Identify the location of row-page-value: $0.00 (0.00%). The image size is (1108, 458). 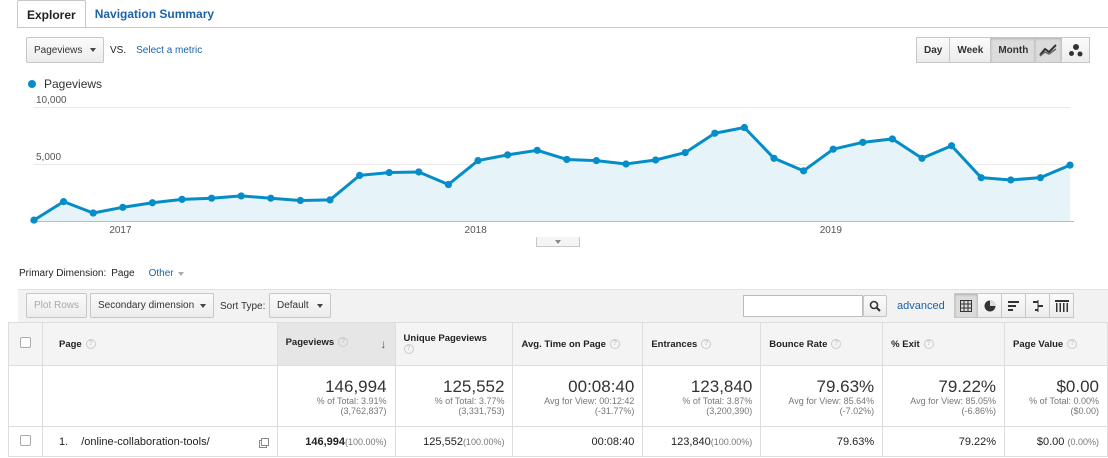
(1056, 441).